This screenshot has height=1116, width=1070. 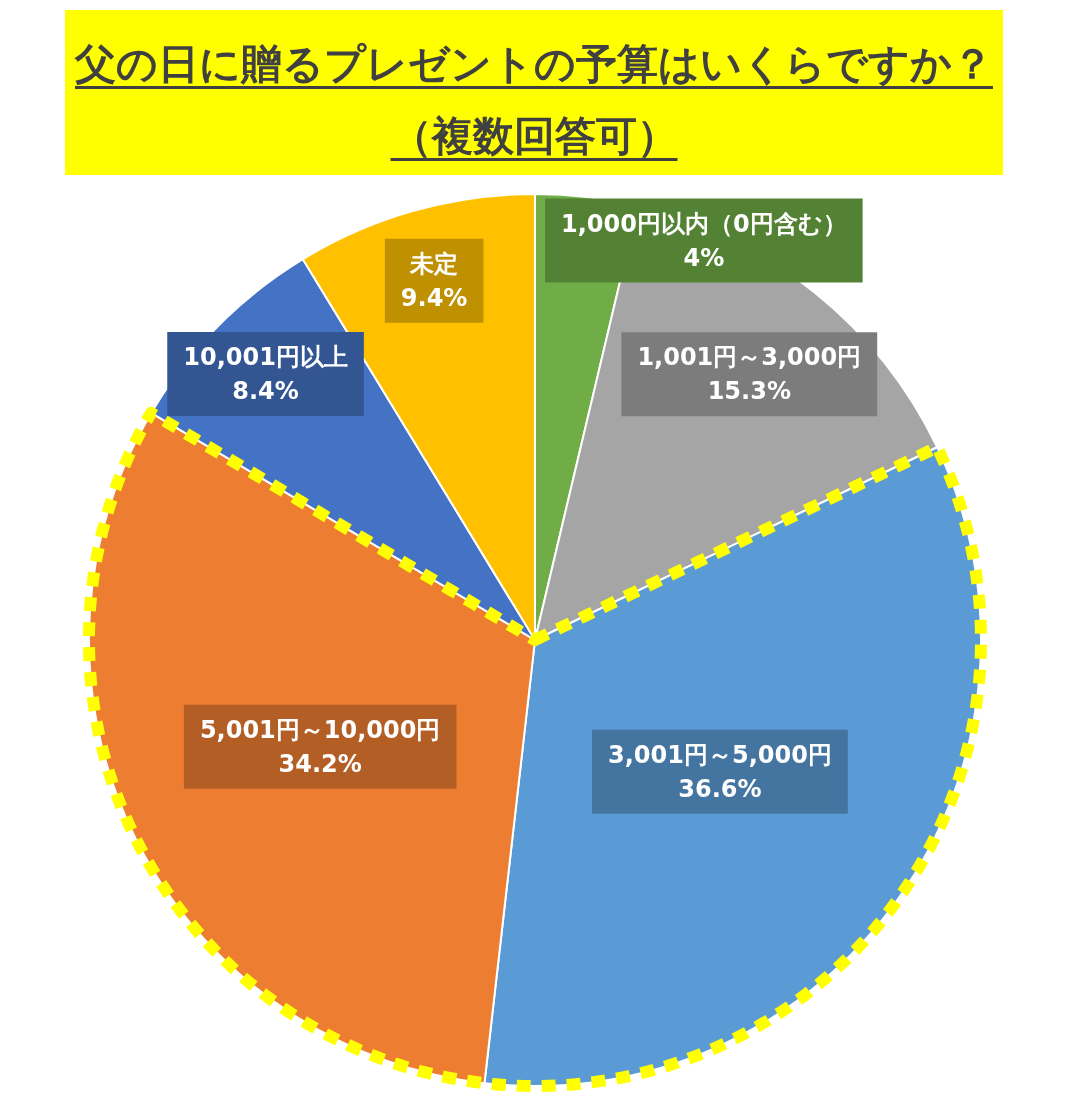 I want to click on data-label: 4%, so click(x=704, y=257).